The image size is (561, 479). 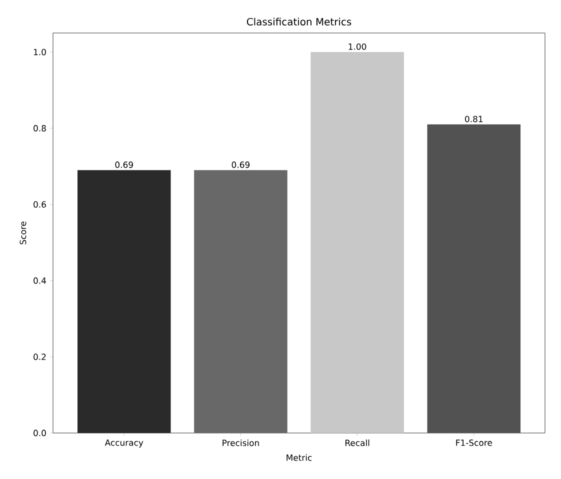 I want to click on y-tick-label: 0.0, so click(x=40, y=433).